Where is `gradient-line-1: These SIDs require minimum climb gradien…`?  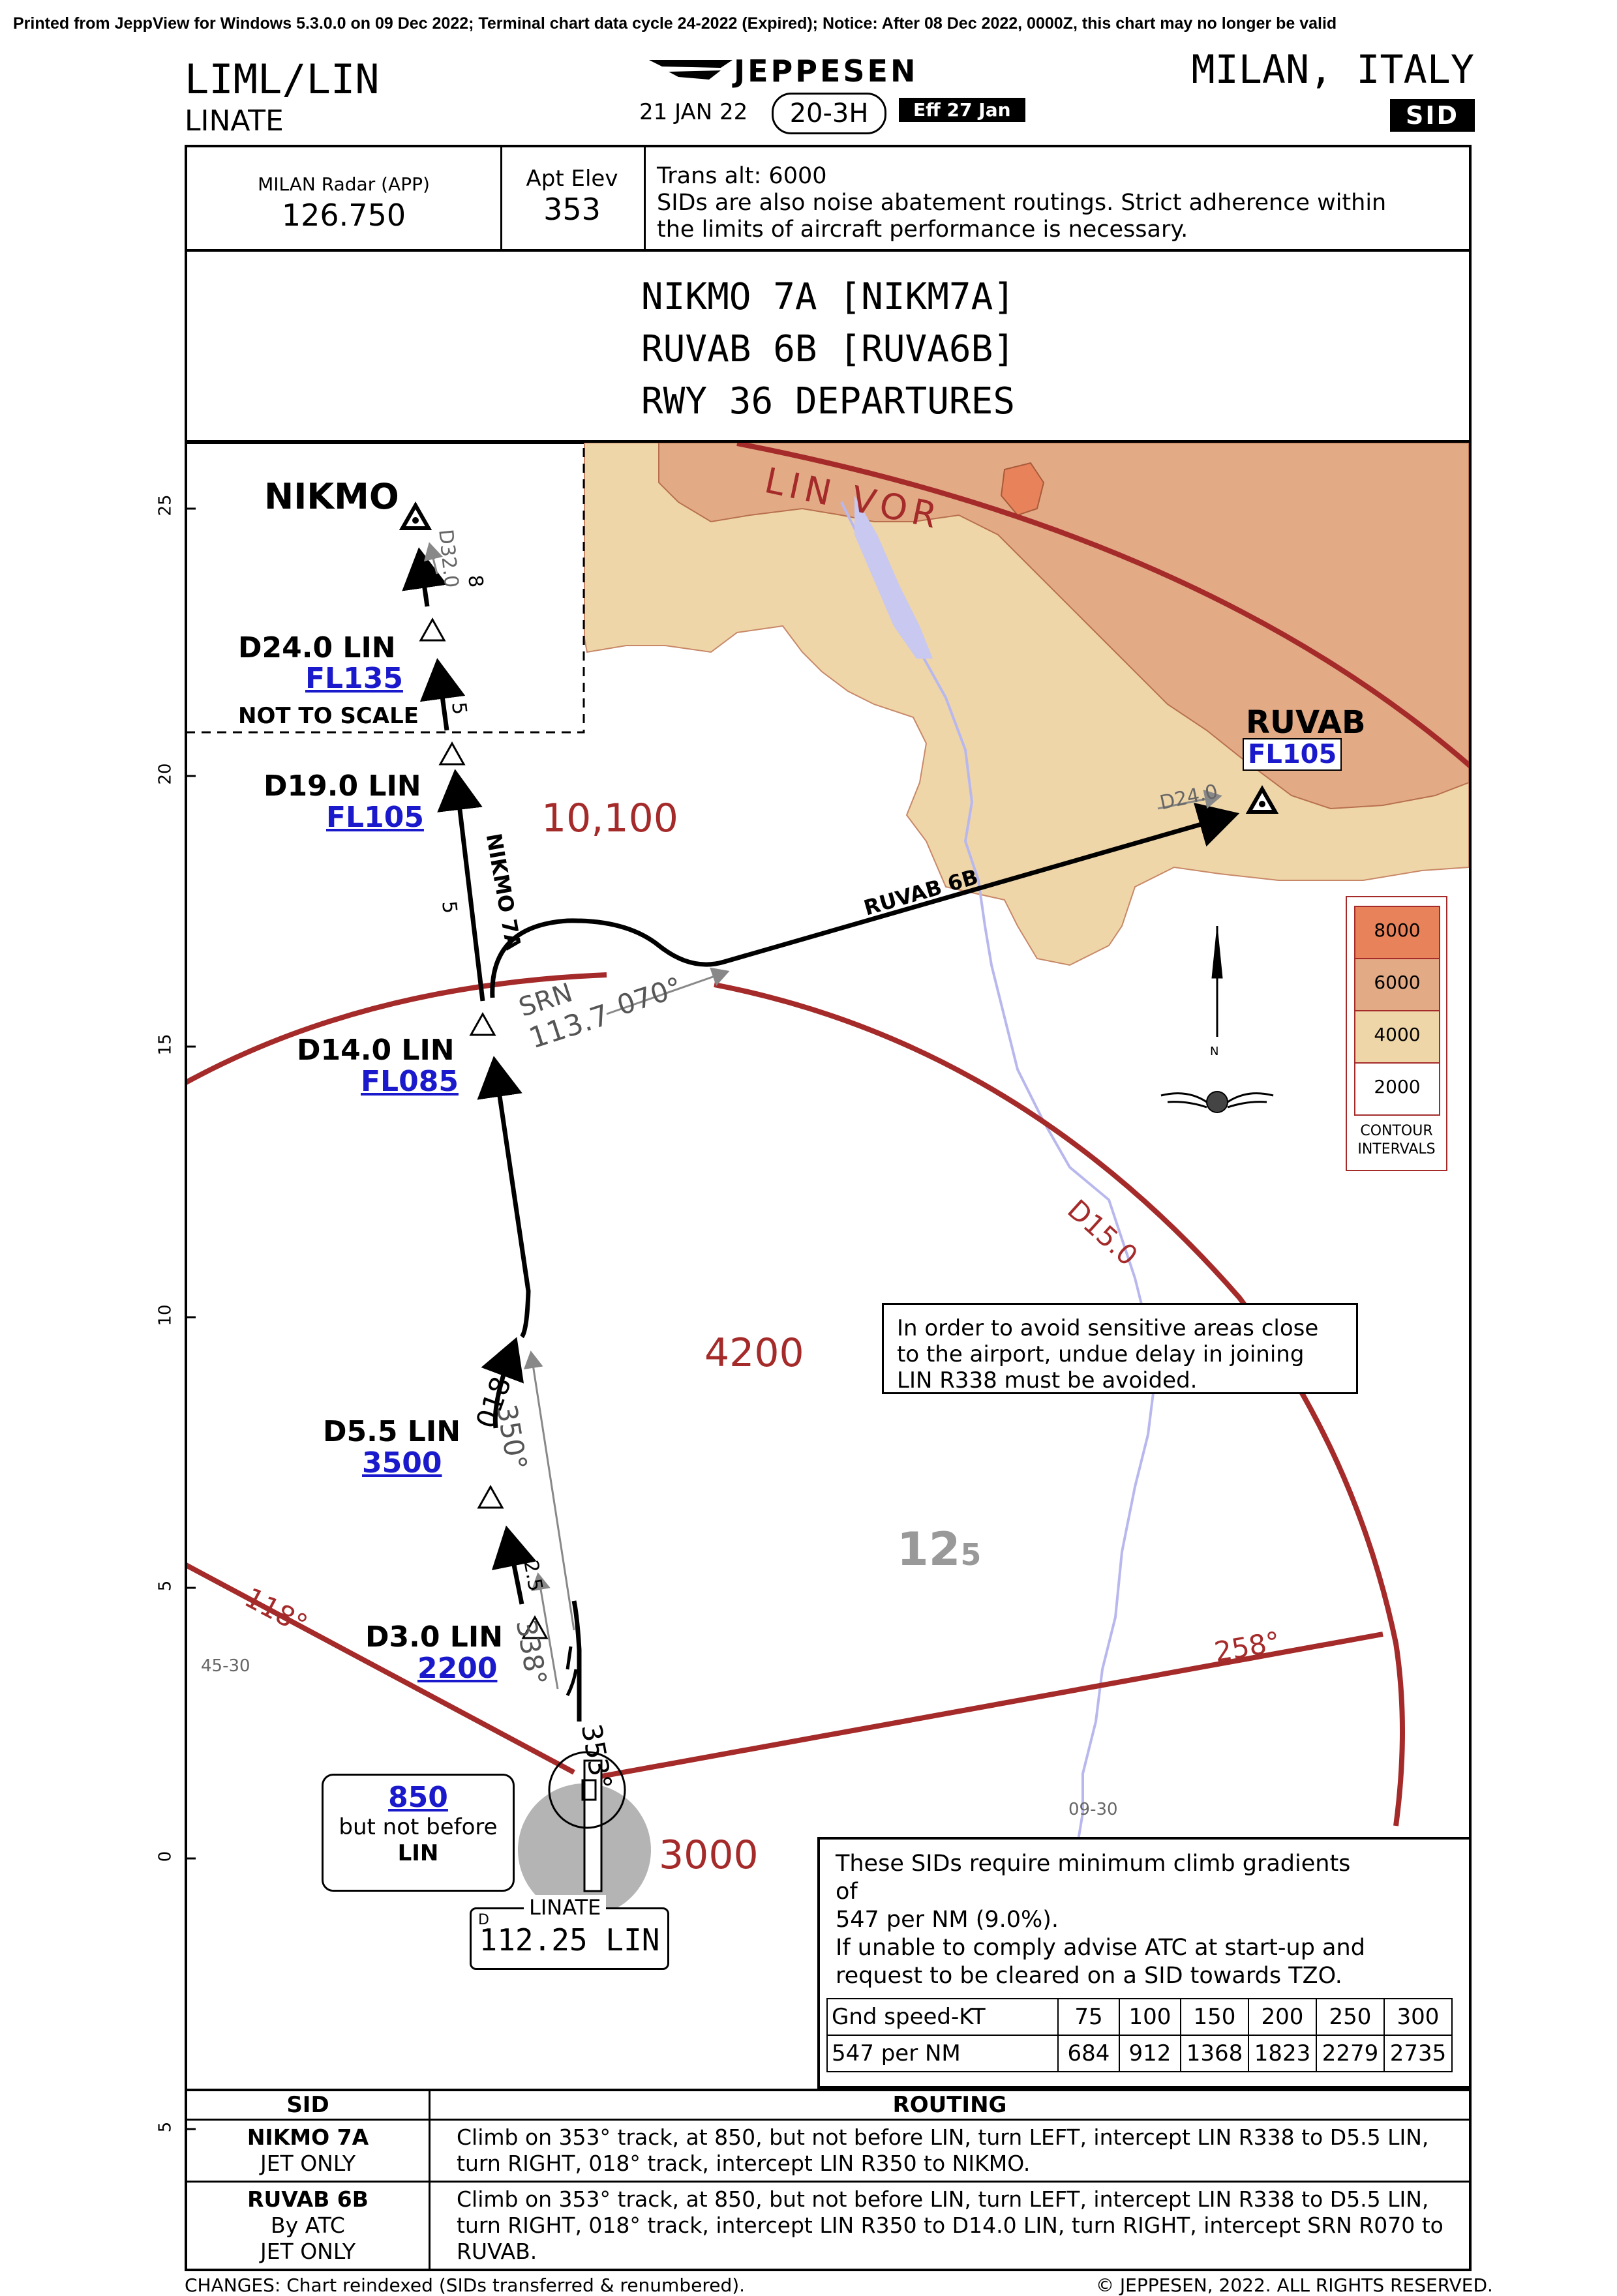 gradient-line-1: These SIDs require minimum climb gradien… is located at coordinates (1093, 1864).